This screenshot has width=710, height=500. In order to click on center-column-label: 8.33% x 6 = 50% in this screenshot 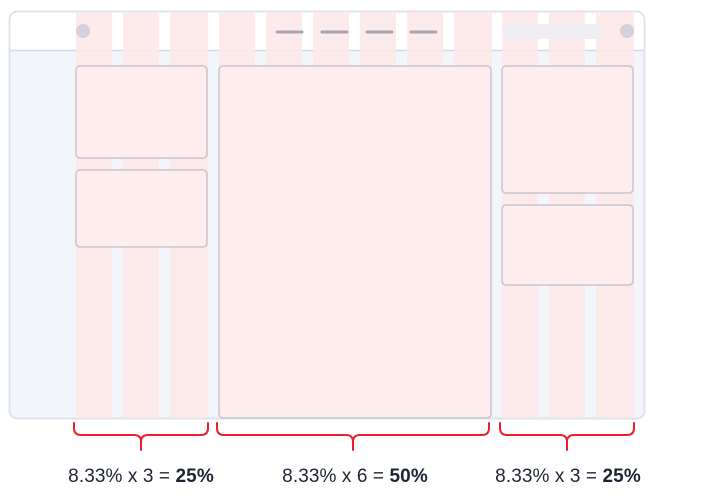, I will do `click(355, 477)`.